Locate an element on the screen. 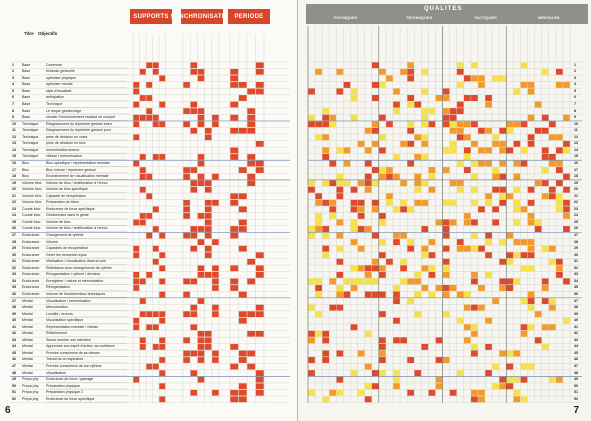 Image resolution: width=591 pixels, height=421 pixels. row-objective: prise de décision en voies is located at coordinates (67, 136).